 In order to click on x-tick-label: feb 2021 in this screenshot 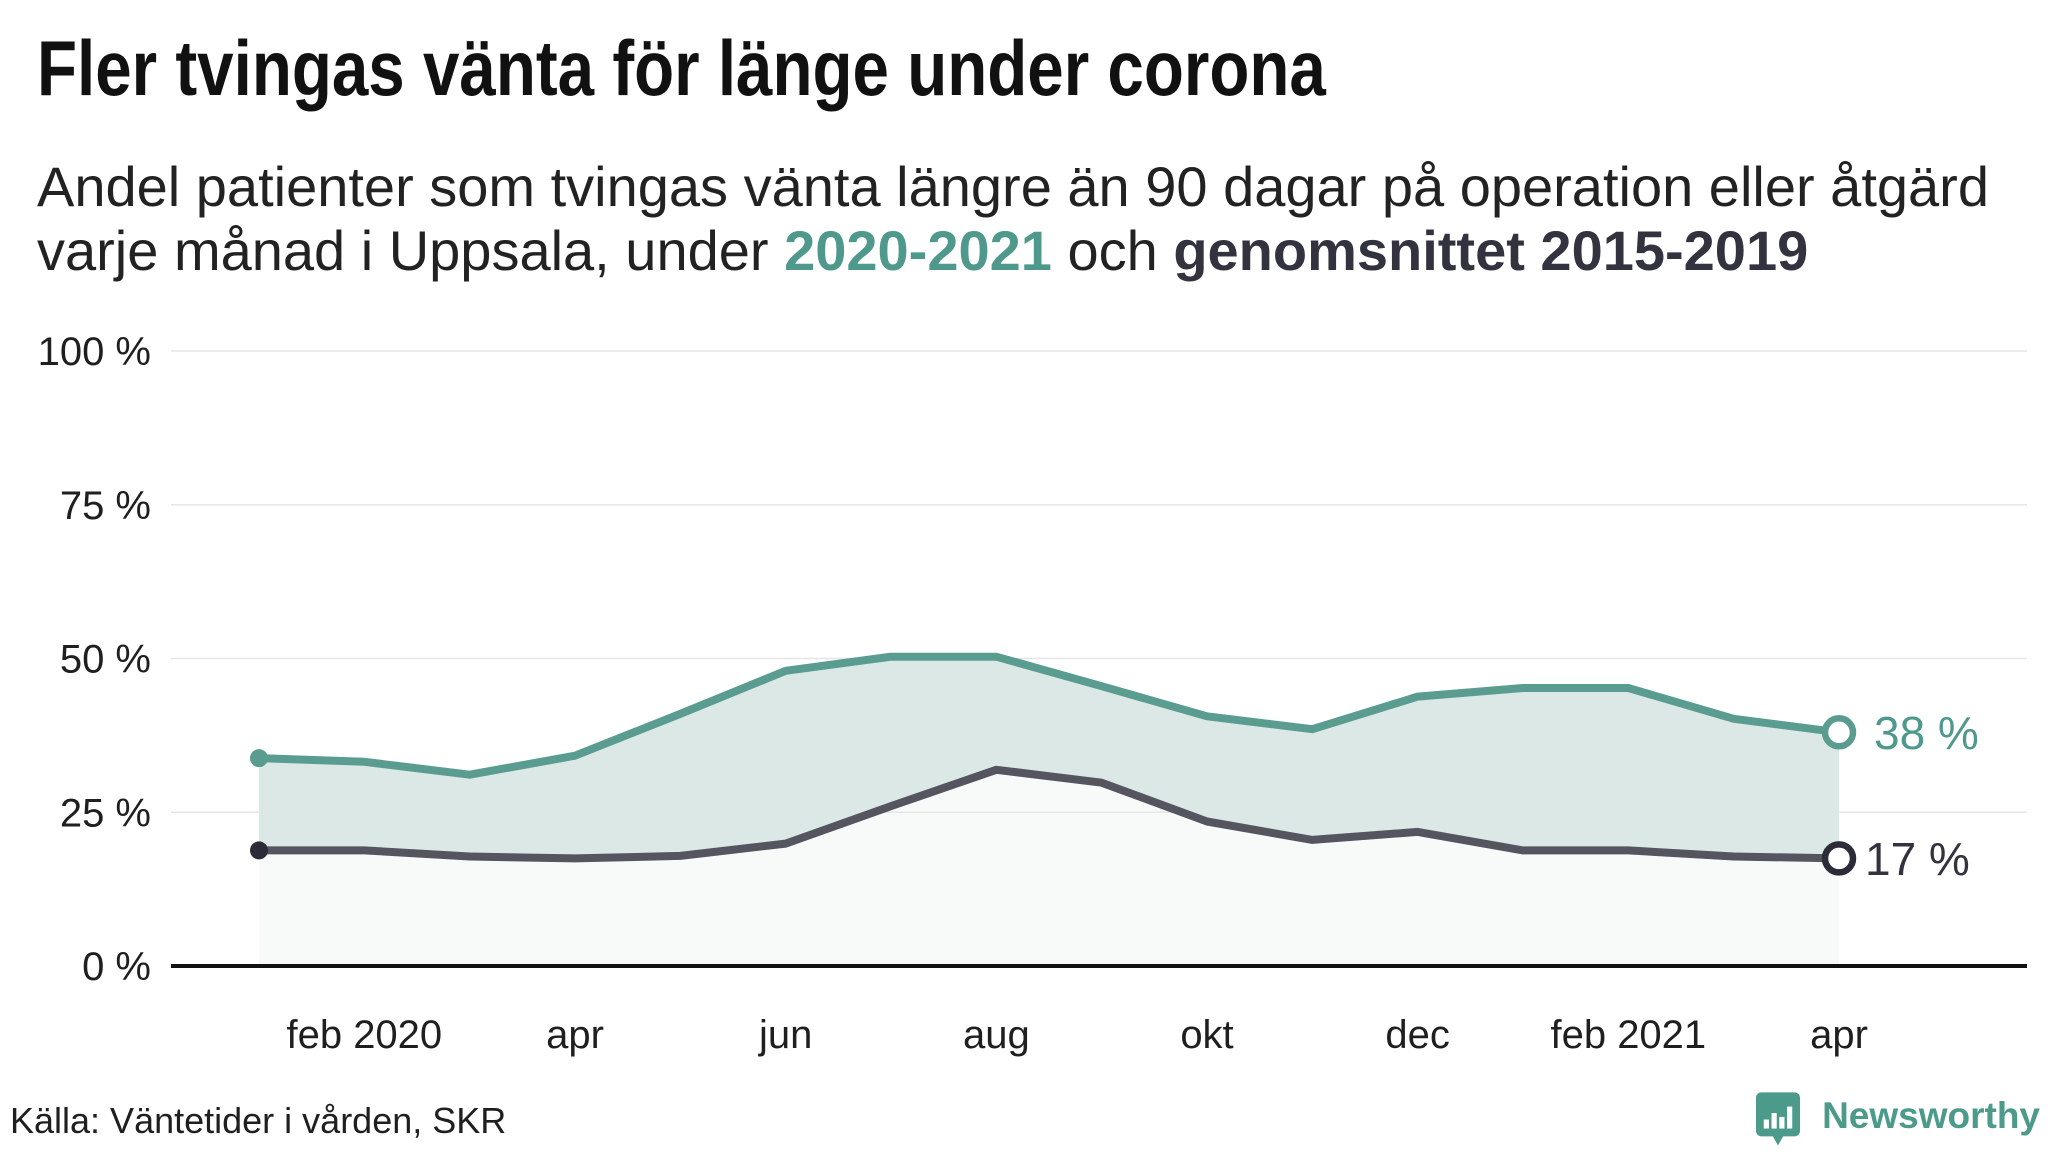, I will do `click(1628, 1035)`.